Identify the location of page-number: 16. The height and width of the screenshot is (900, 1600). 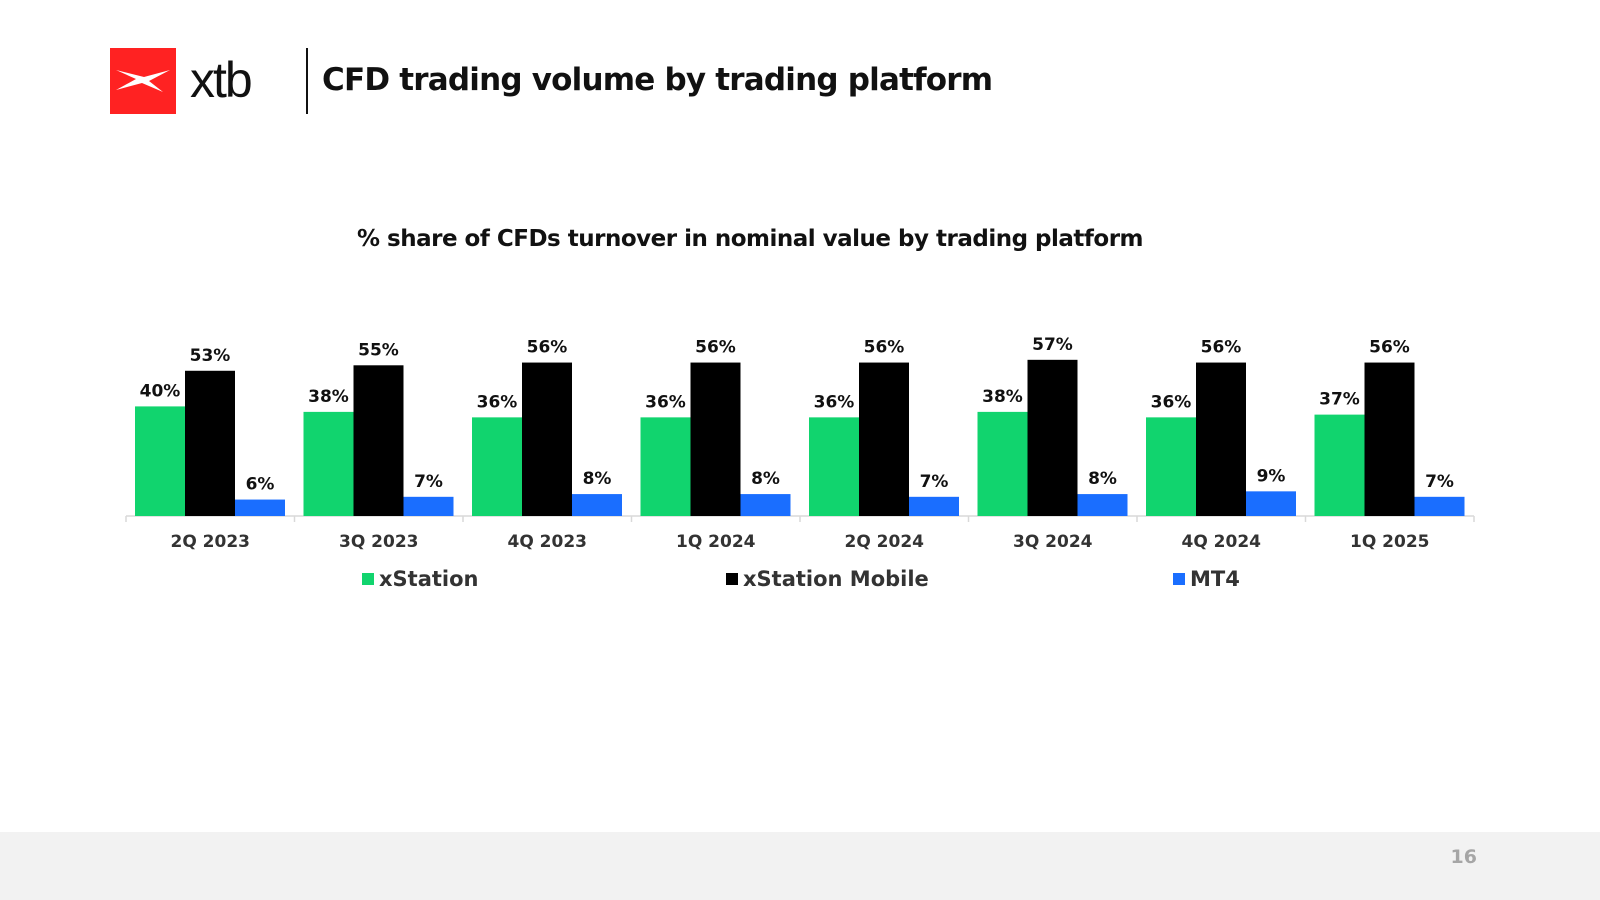
(1463, 857).